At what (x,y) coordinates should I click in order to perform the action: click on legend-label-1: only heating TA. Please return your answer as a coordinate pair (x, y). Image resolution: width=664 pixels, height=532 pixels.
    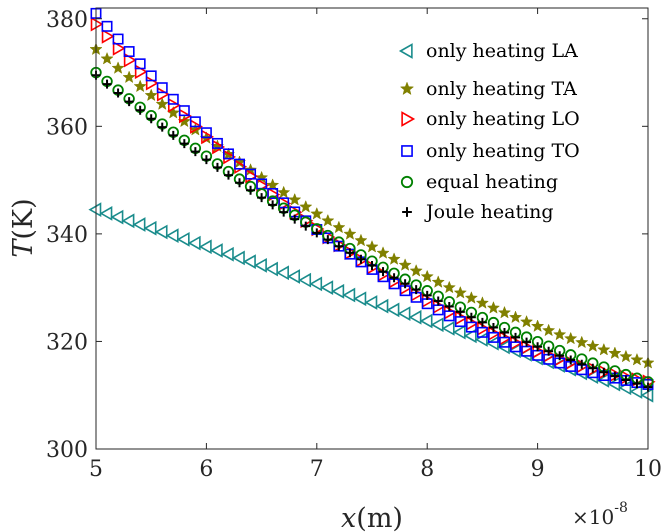
    Looking at the image, I should click on (501, 89).